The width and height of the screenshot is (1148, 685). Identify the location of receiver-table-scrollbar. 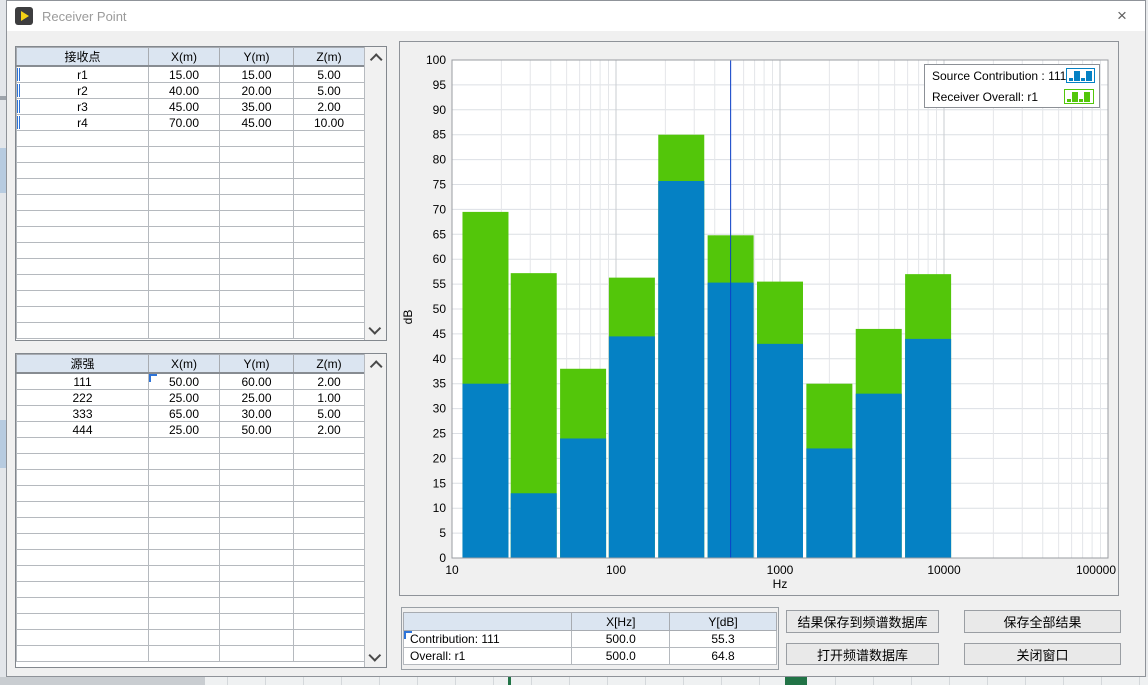
(375, 193).